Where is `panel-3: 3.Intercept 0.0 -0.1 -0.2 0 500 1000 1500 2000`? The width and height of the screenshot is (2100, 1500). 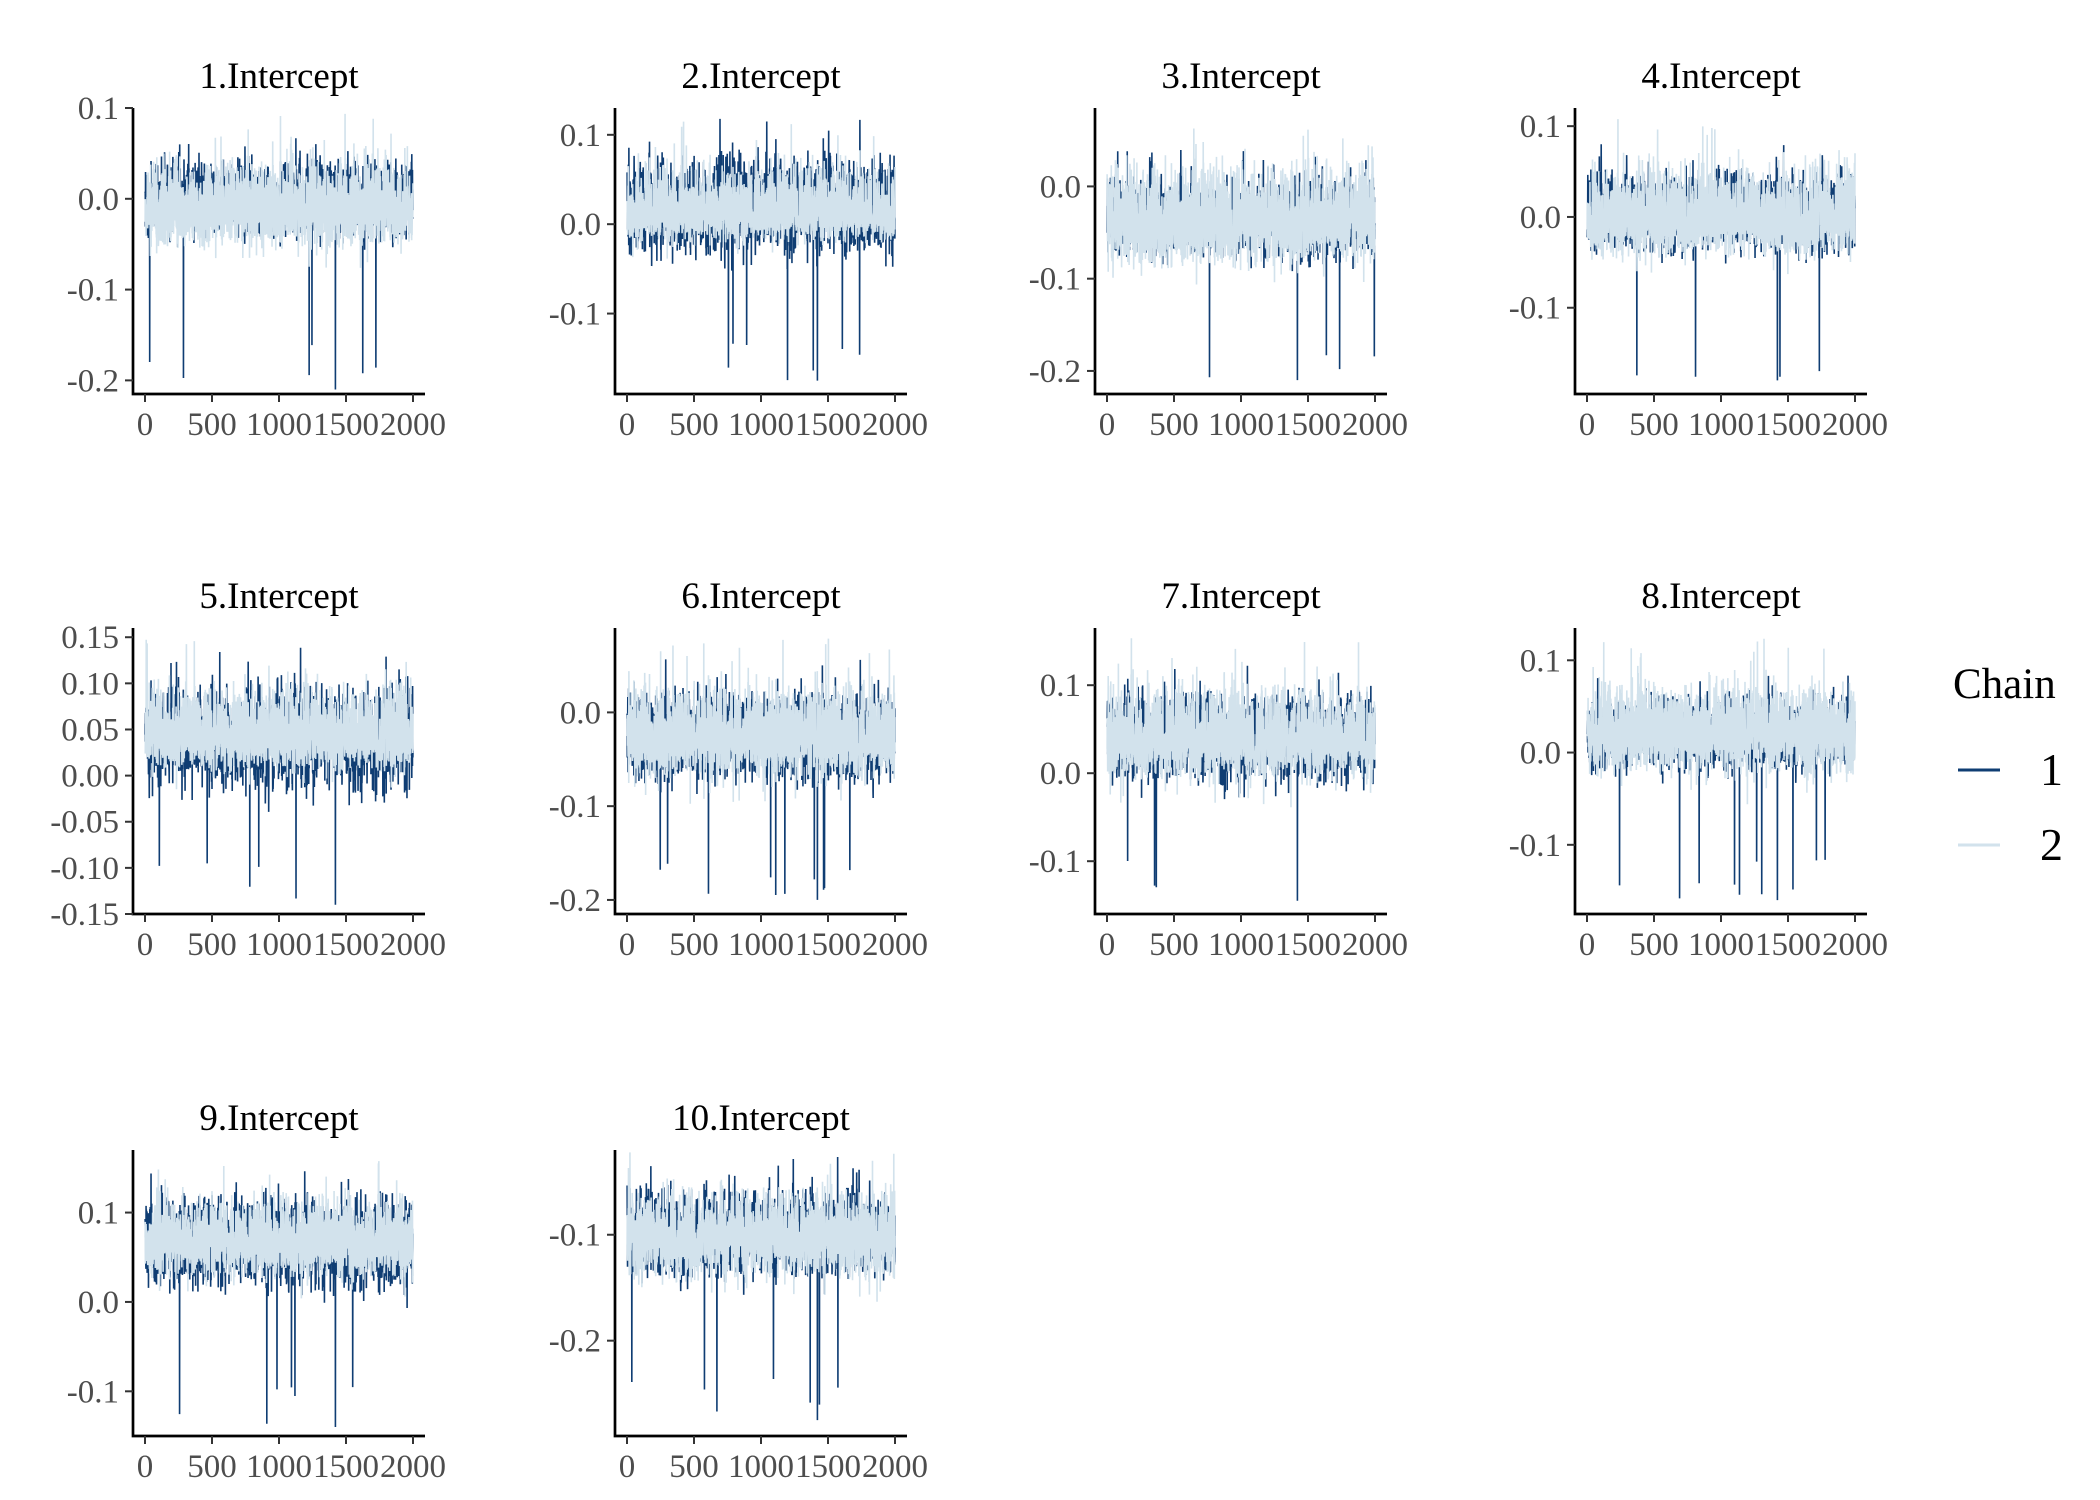
panel-3: 3.Intercept 0.0 -0.1 -0.2 0 500 1000 1500 2000 is located at coordinates (1218, 249).